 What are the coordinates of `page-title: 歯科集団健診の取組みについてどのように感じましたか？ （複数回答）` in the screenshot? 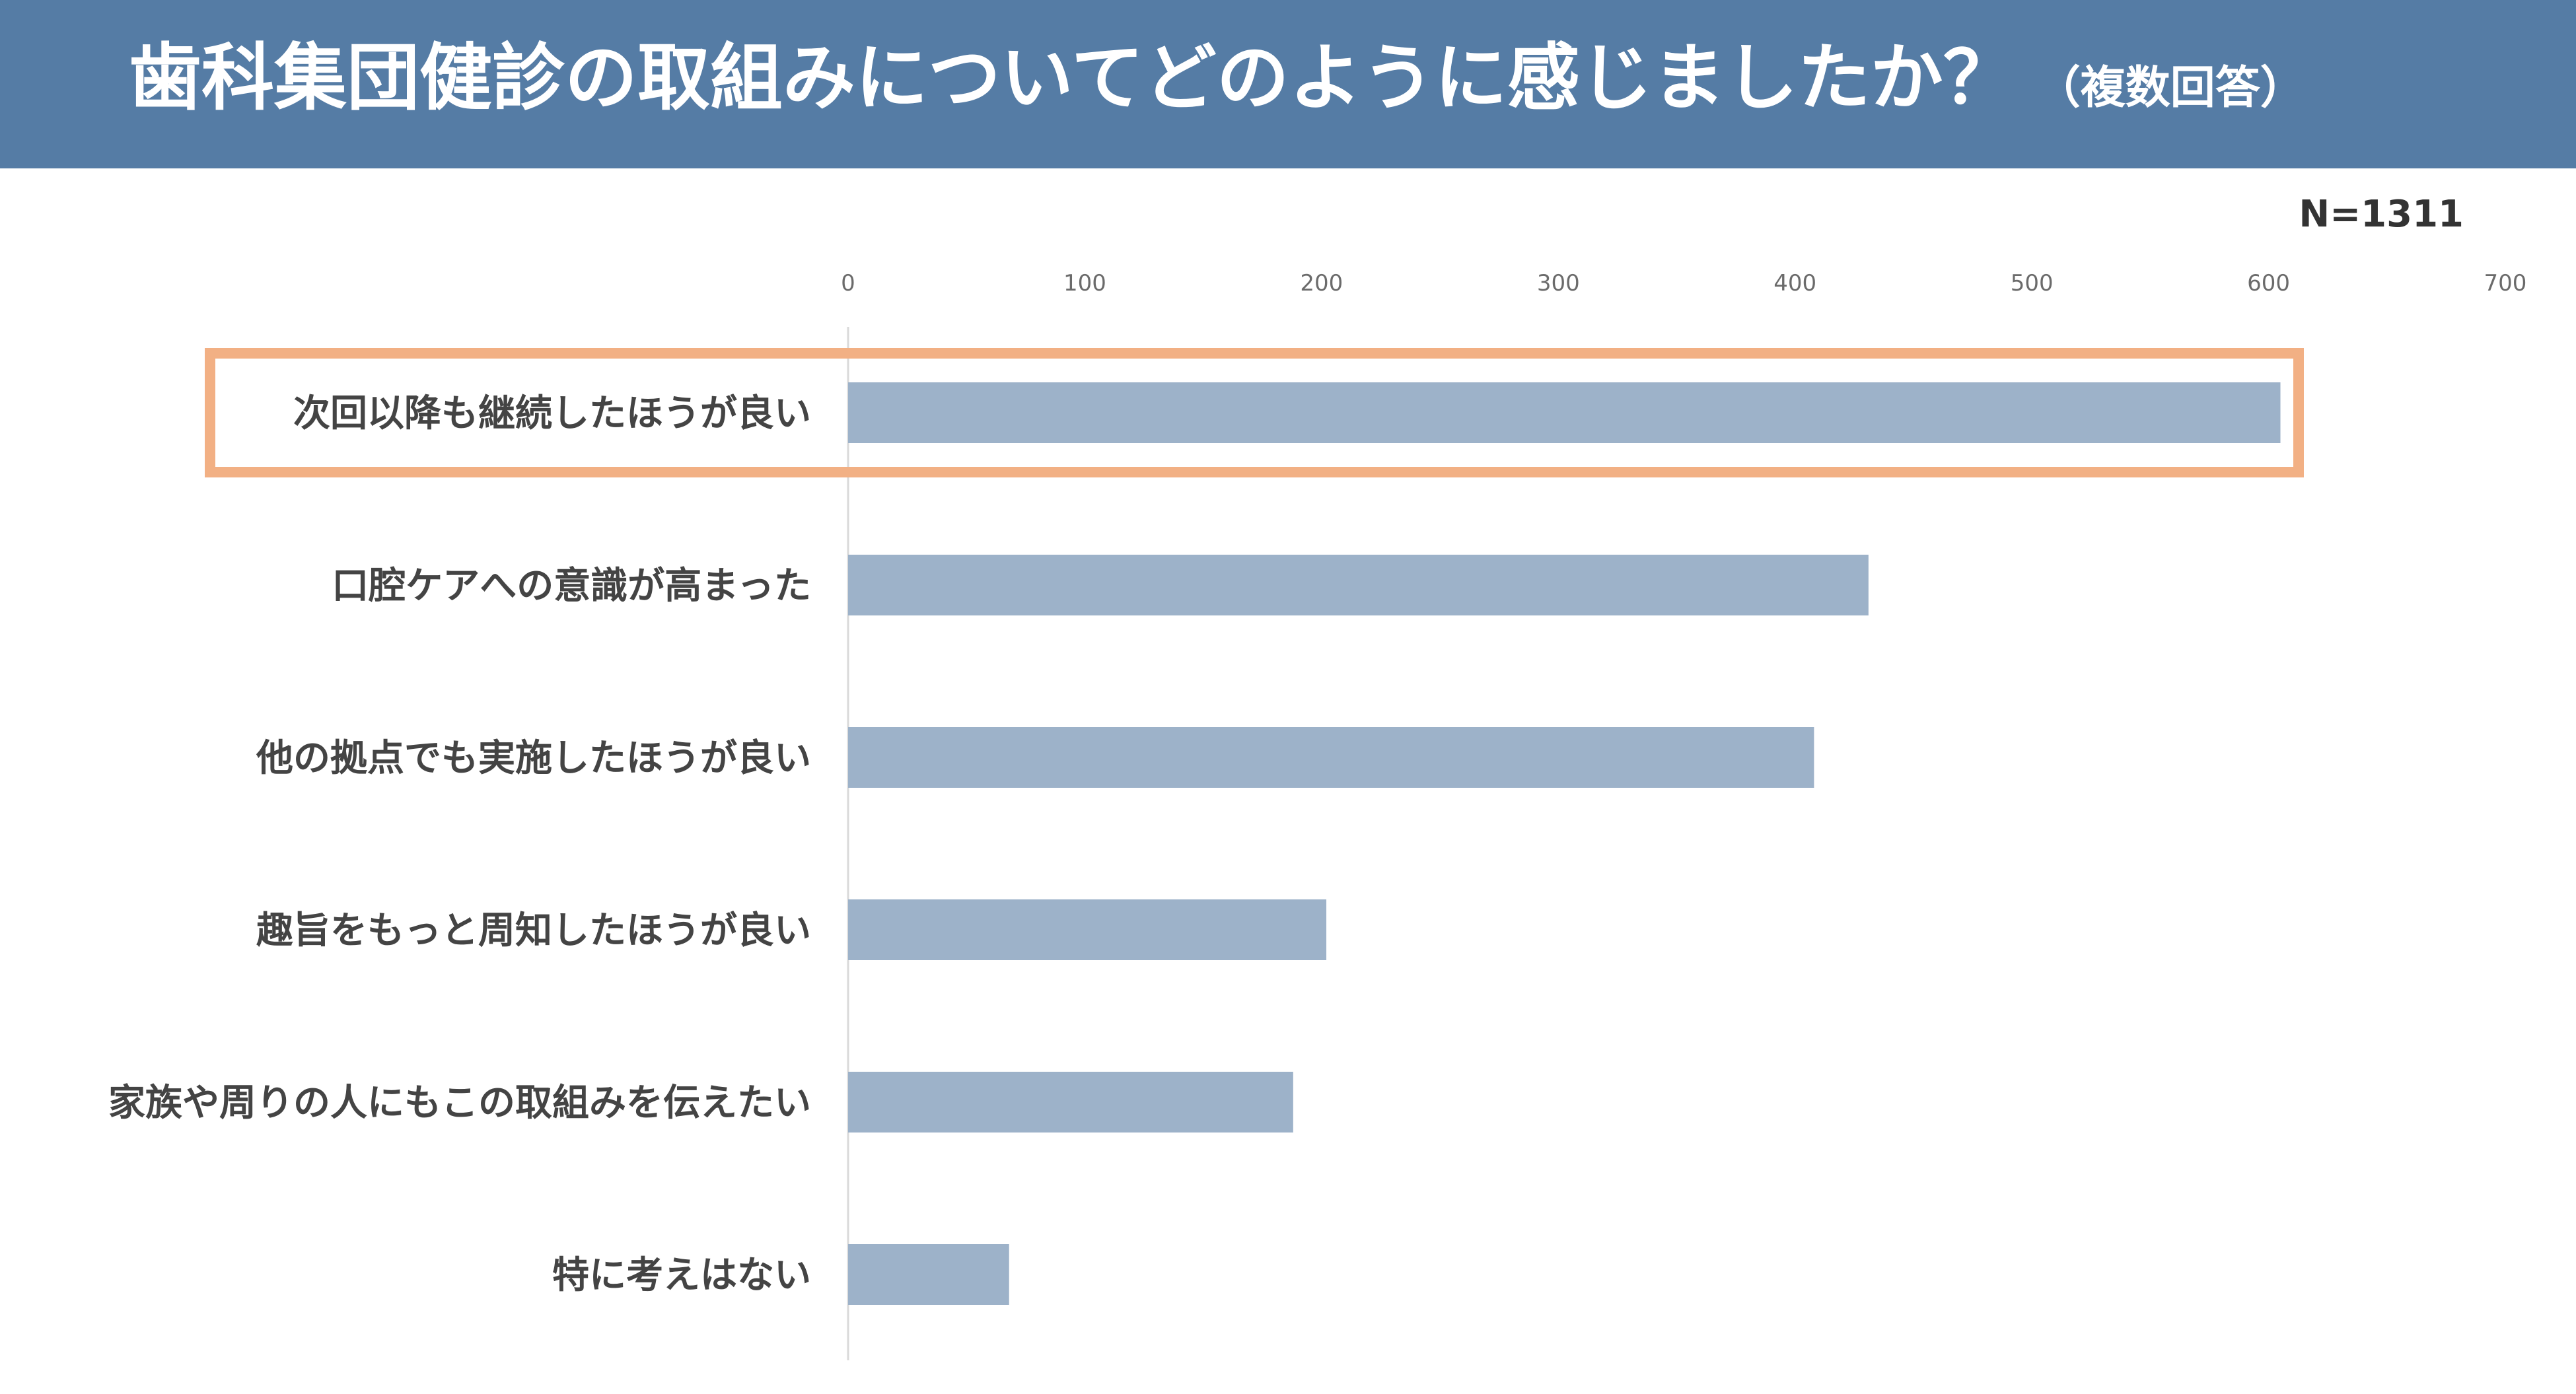 It's located at (1217, 84).